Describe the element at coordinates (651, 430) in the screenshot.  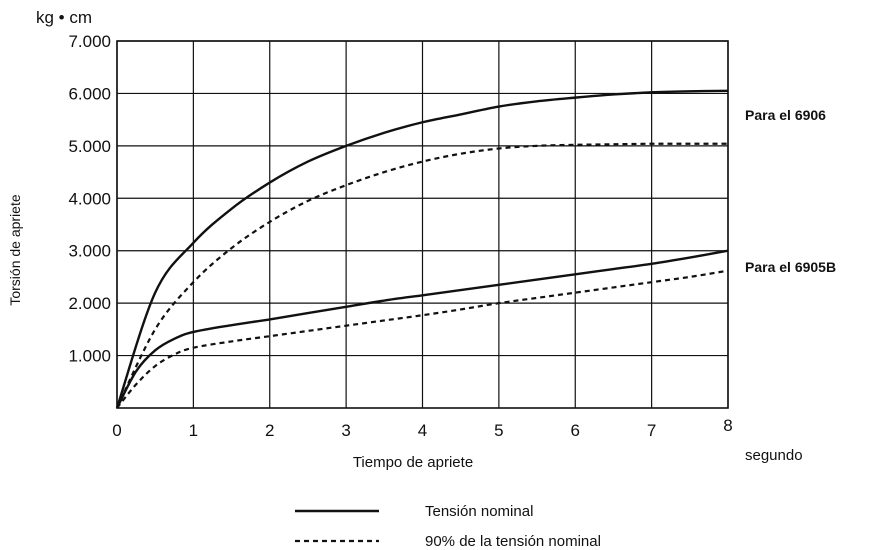
I see `x-tick-label: 7` at that location.